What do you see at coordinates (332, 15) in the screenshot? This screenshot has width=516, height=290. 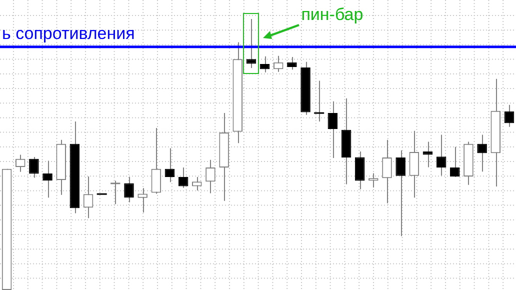 I see `annotation: пин-бар` at bounding box center [332, 15].